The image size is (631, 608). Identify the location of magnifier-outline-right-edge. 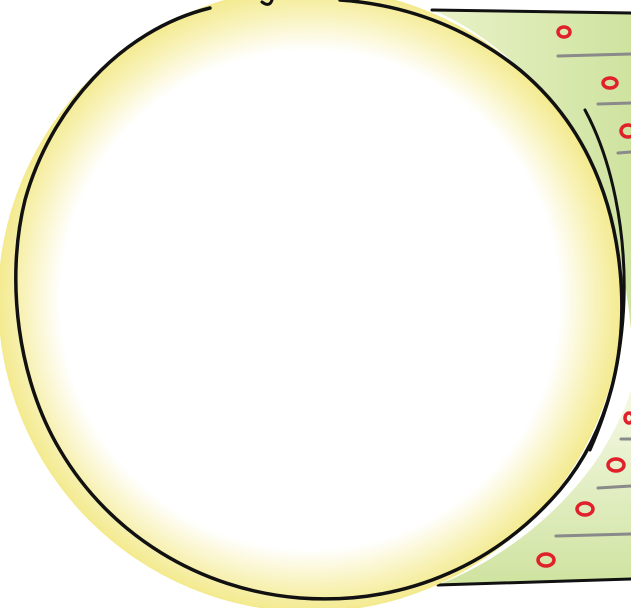
(604, 280).